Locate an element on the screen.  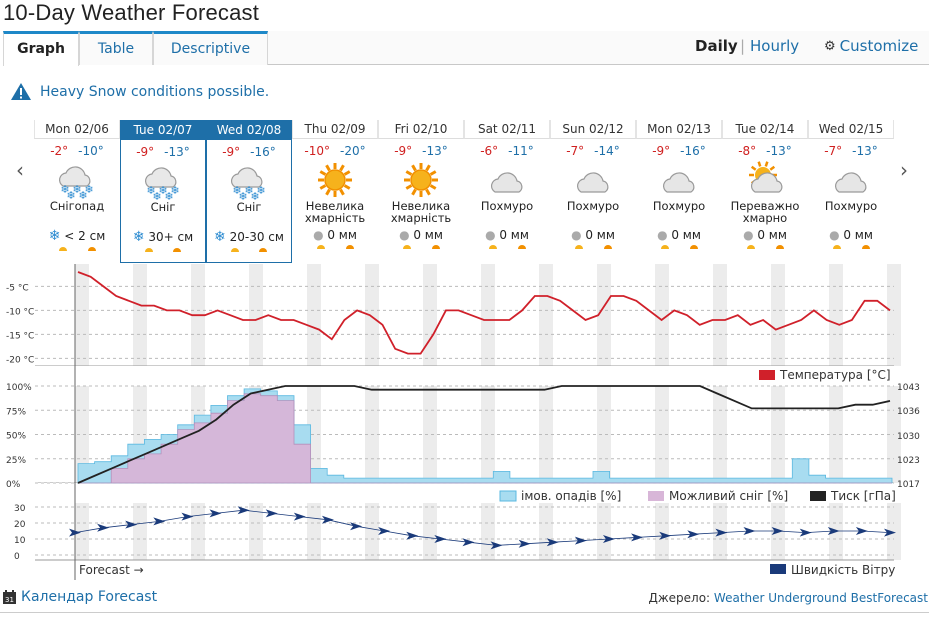
alert-text: Heavy Snow conditions possible. is located at coordinates (155, 91).